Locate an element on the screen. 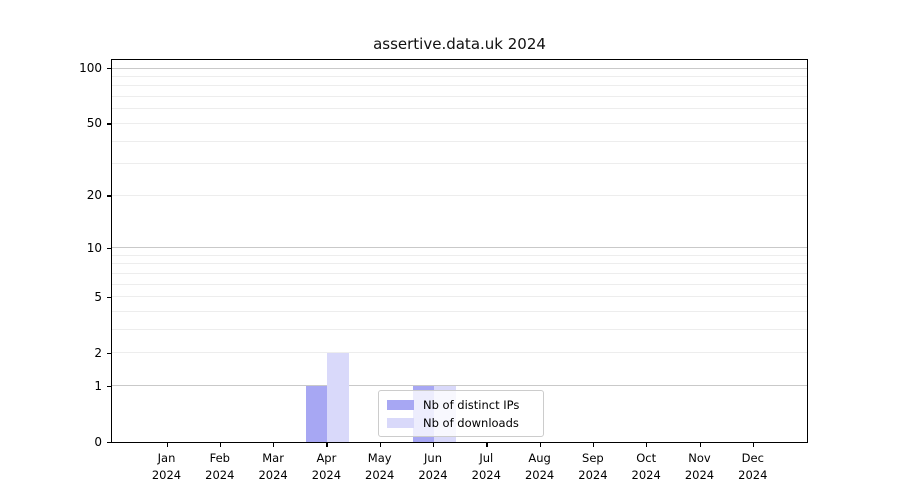 The image size is (900, 500). downloads-swatch-icon is located at coordinates (400, 422).